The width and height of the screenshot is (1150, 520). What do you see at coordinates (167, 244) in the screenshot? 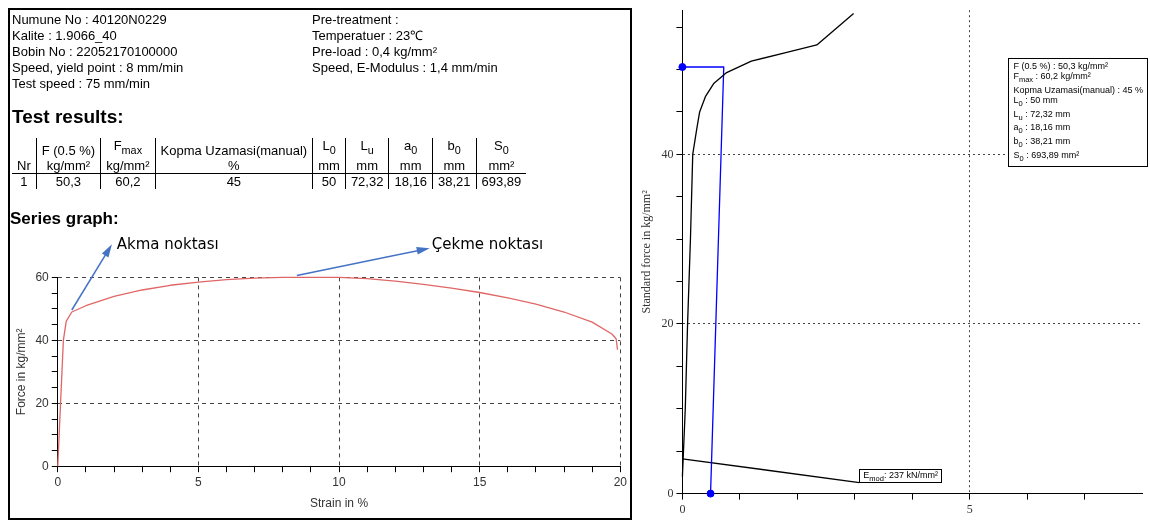
I see `annotation: Akma noktası` at bounding box center [167, 244].